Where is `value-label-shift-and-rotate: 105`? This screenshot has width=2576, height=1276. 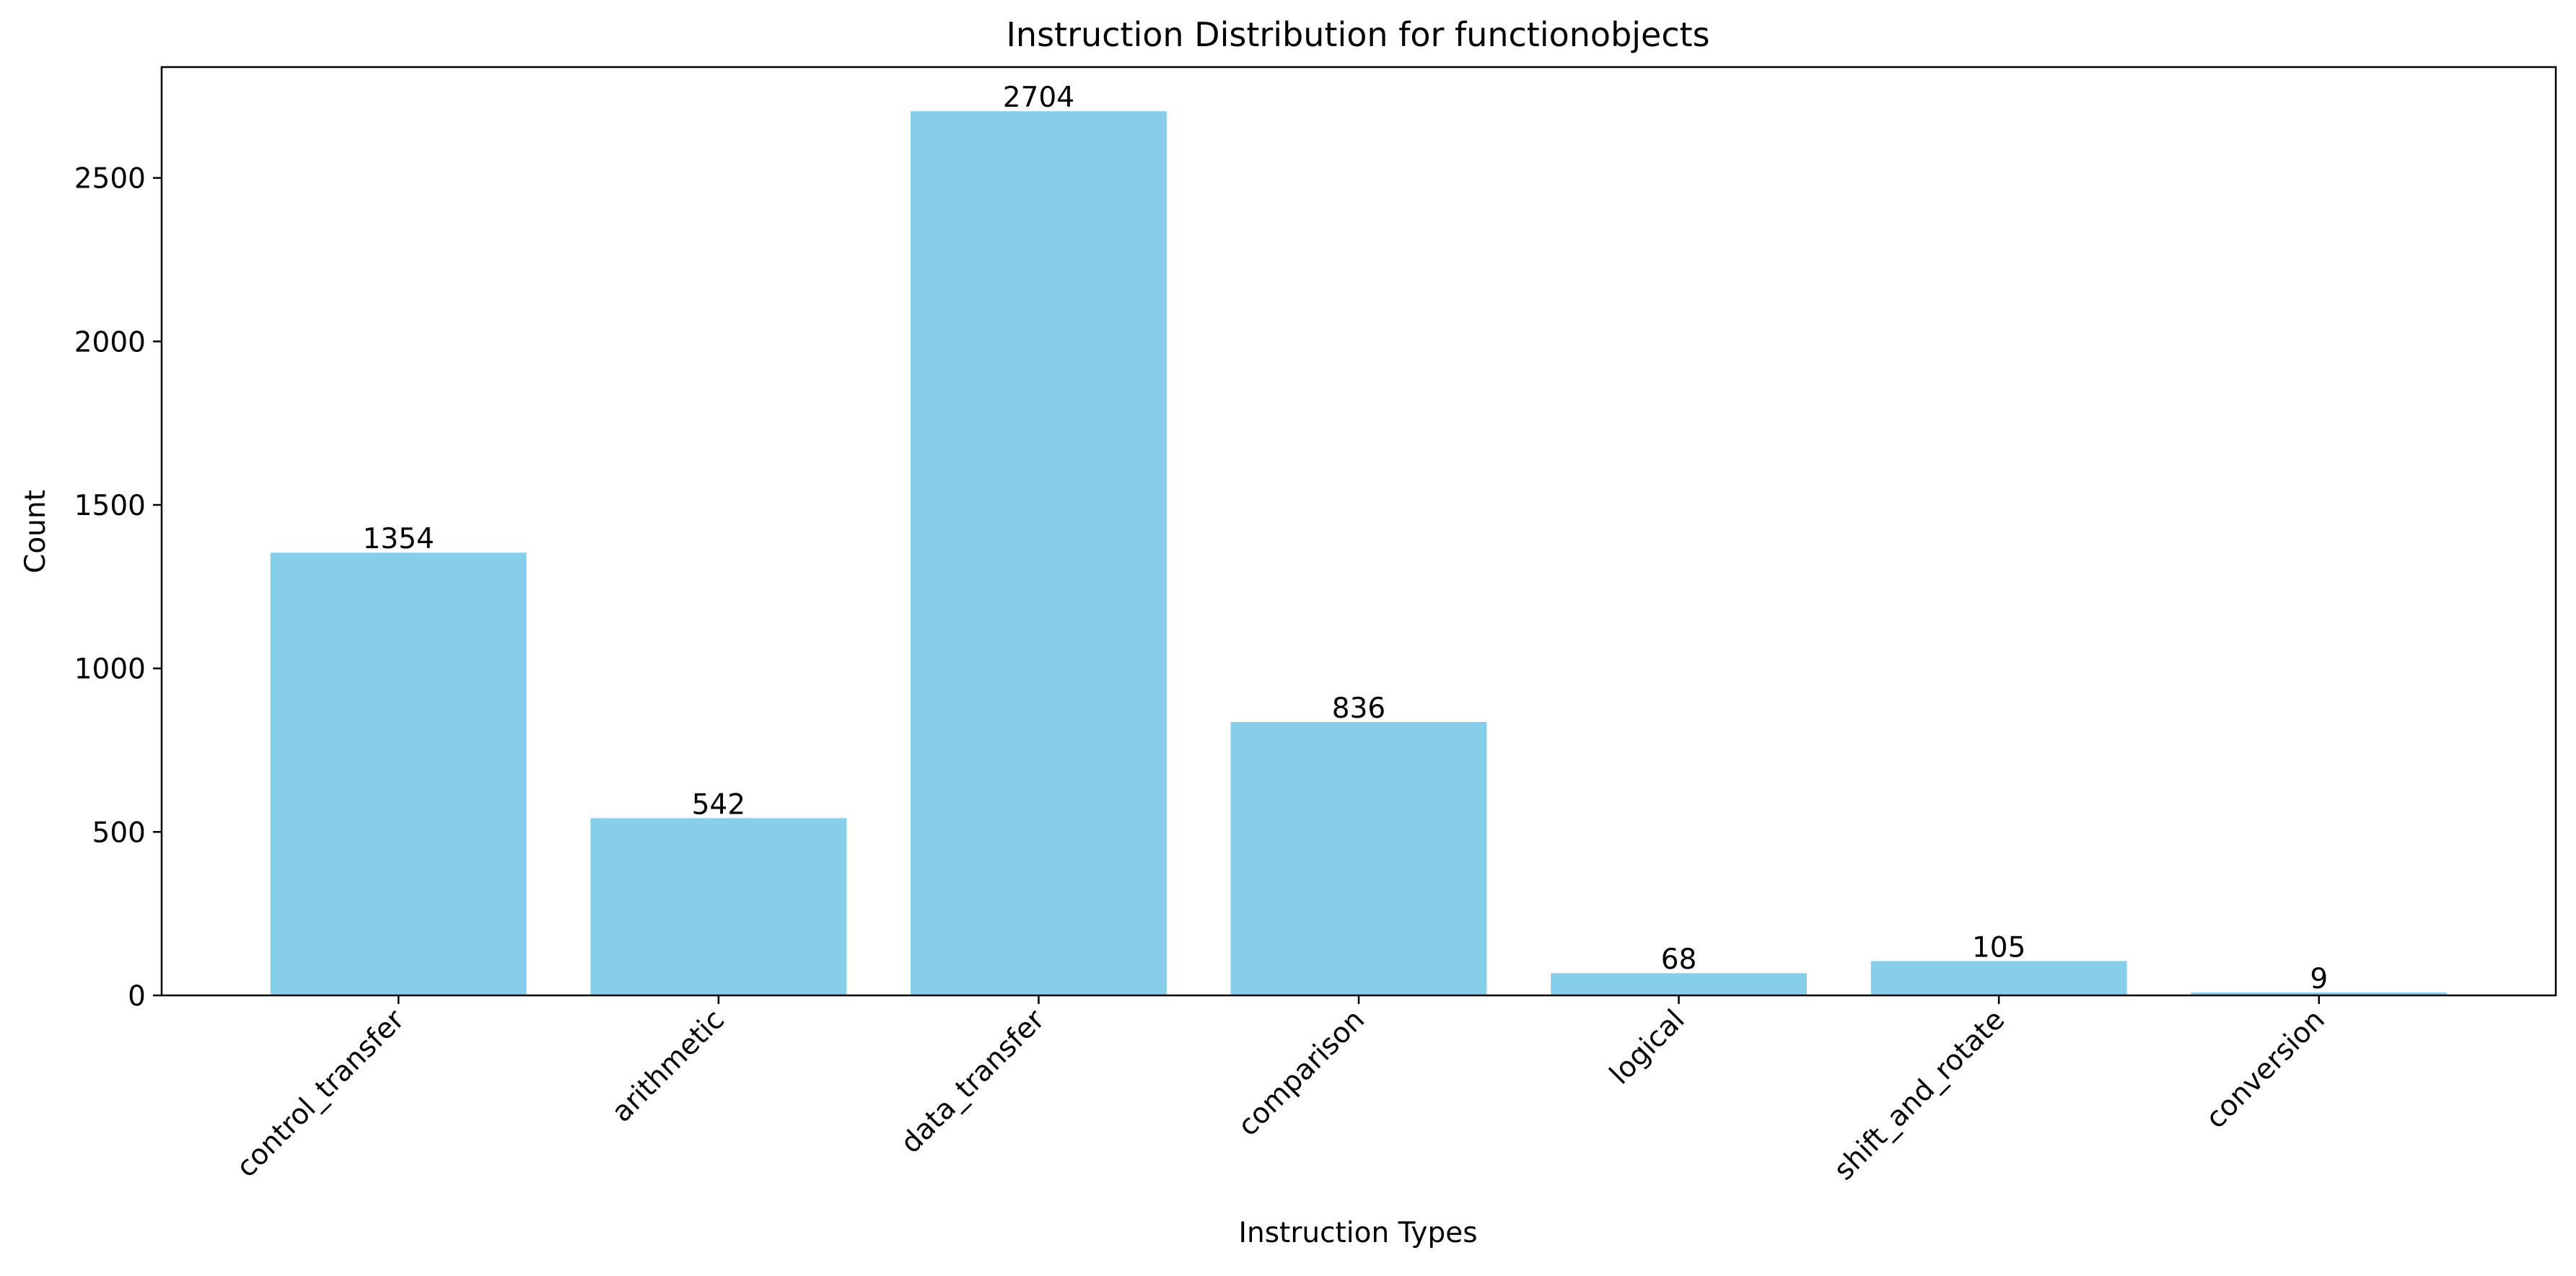 value-label-shift-and-rotate: 105 is located at coordinates (1998, 948).